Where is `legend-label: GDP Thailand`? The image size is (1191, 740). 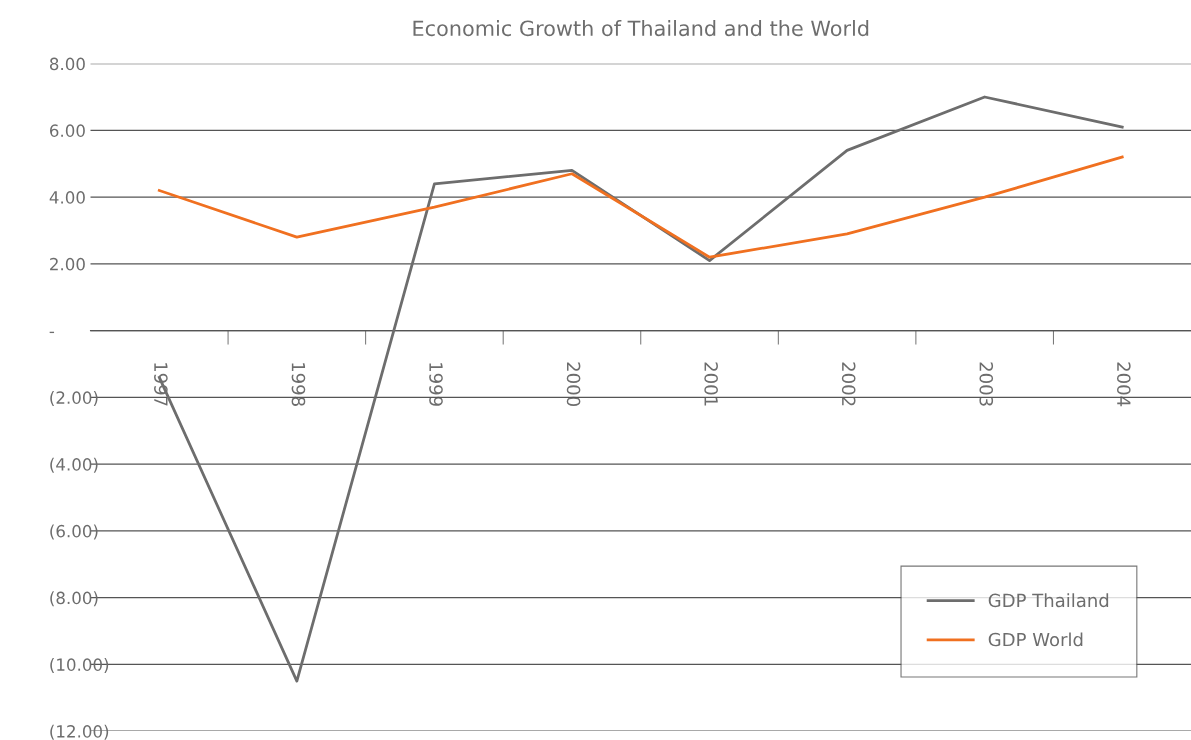 legend-label: GDP Thailand is located at coordinates (1048, 600).